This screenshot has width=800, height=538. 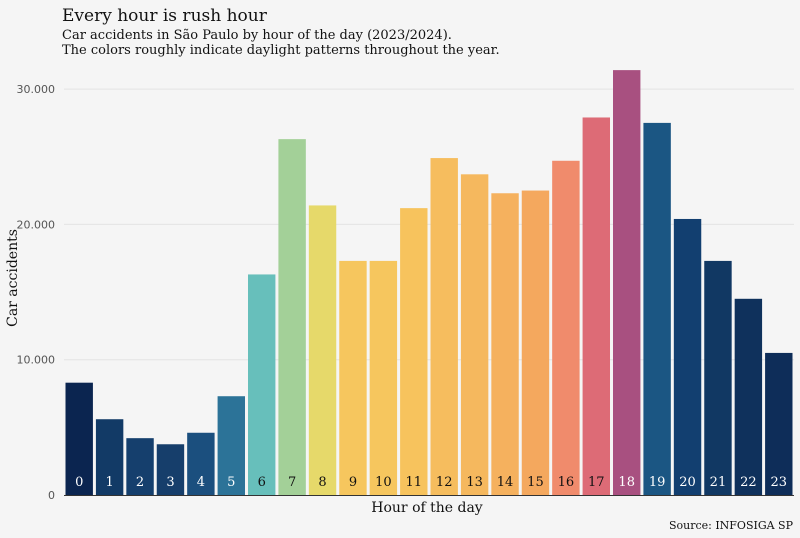 I want to click on bar-label-hour-2: 2, so click(x=140, y=482).